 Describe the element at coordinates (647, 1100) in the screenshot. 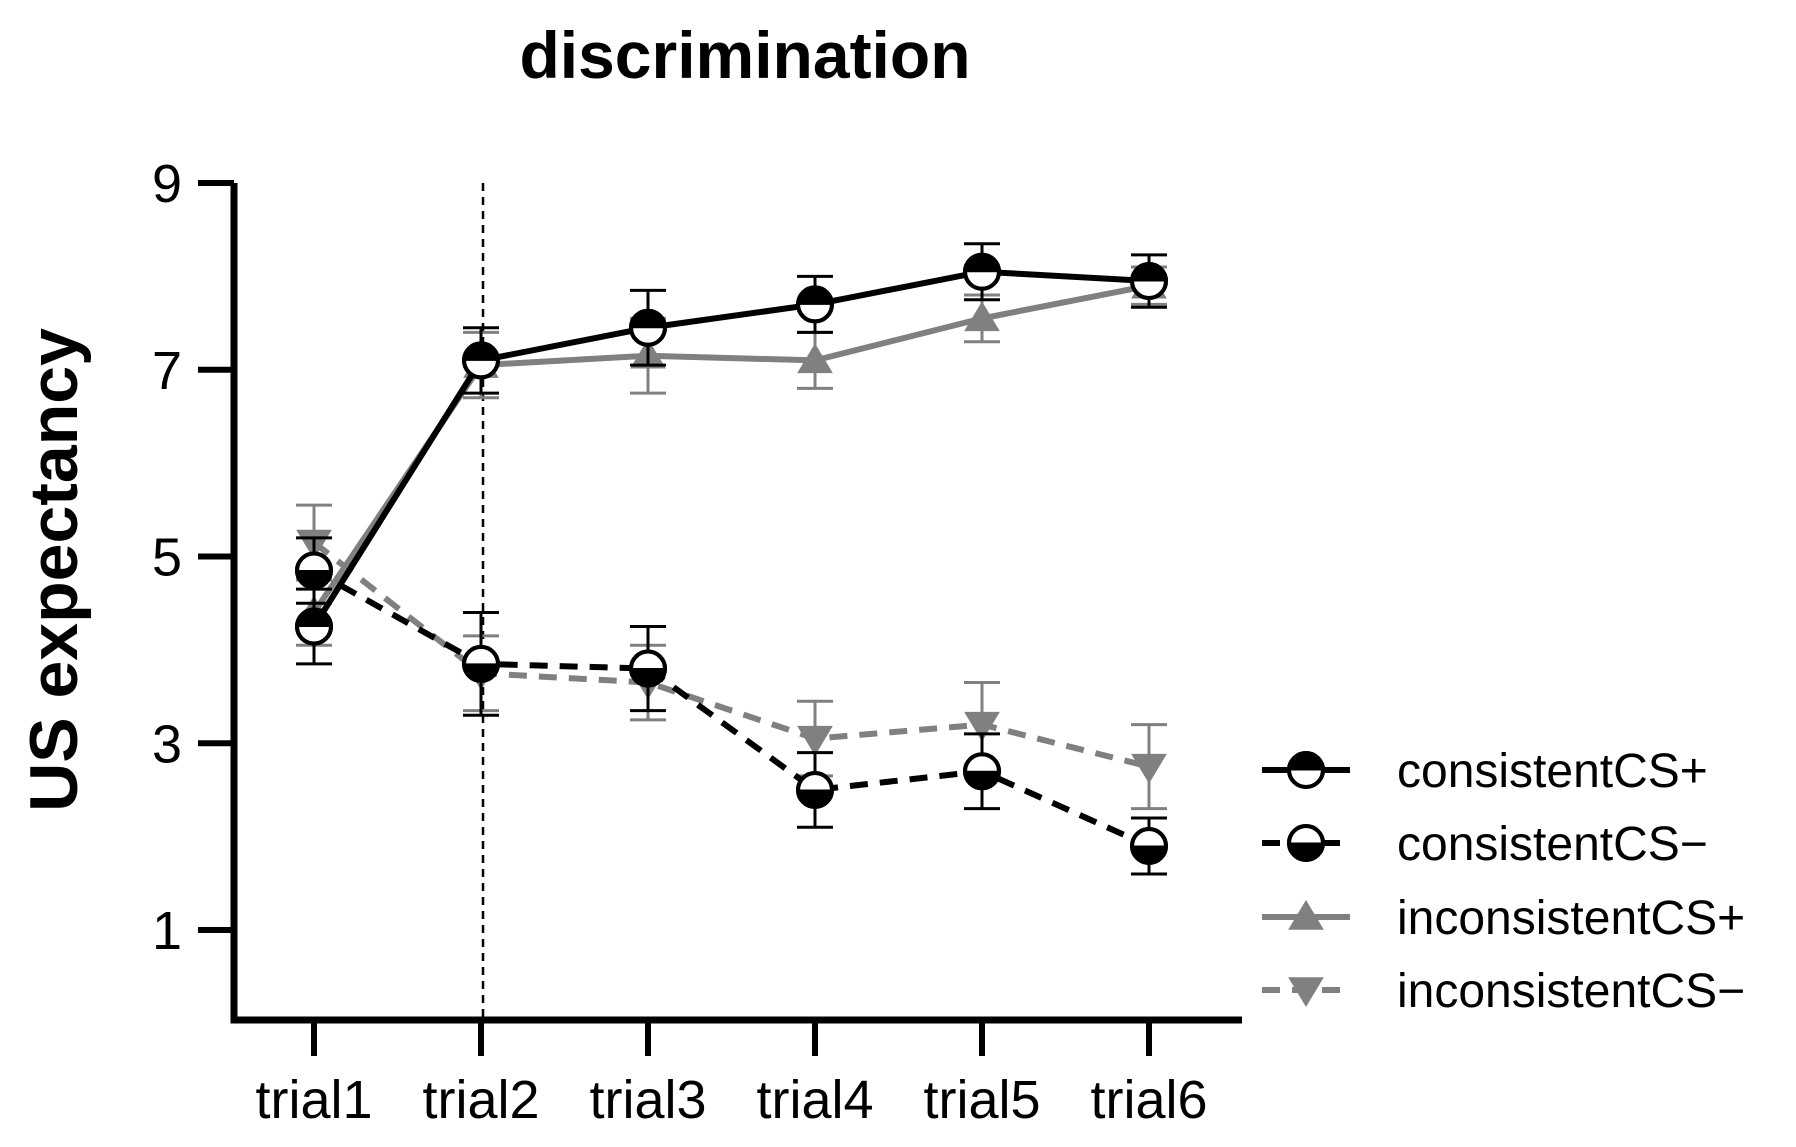

I see `x-tick-label: trial3` at that location.